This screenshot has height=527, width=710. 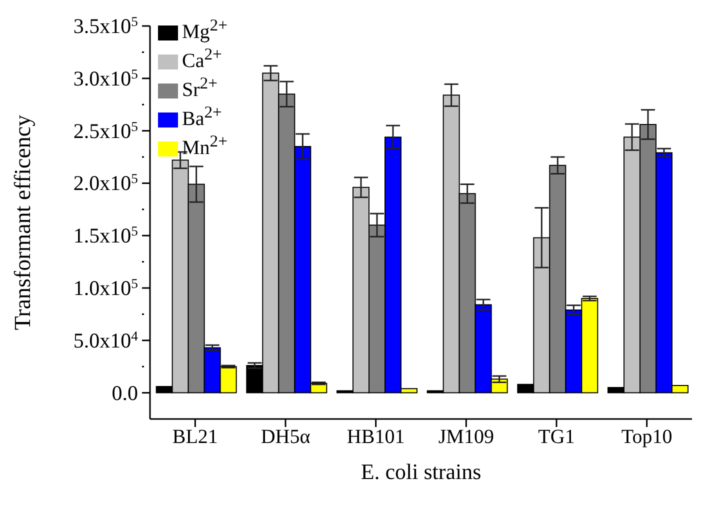 I want to click on y-tick-label: 1.0x10$^{5}$, so click(x=105, y=288).